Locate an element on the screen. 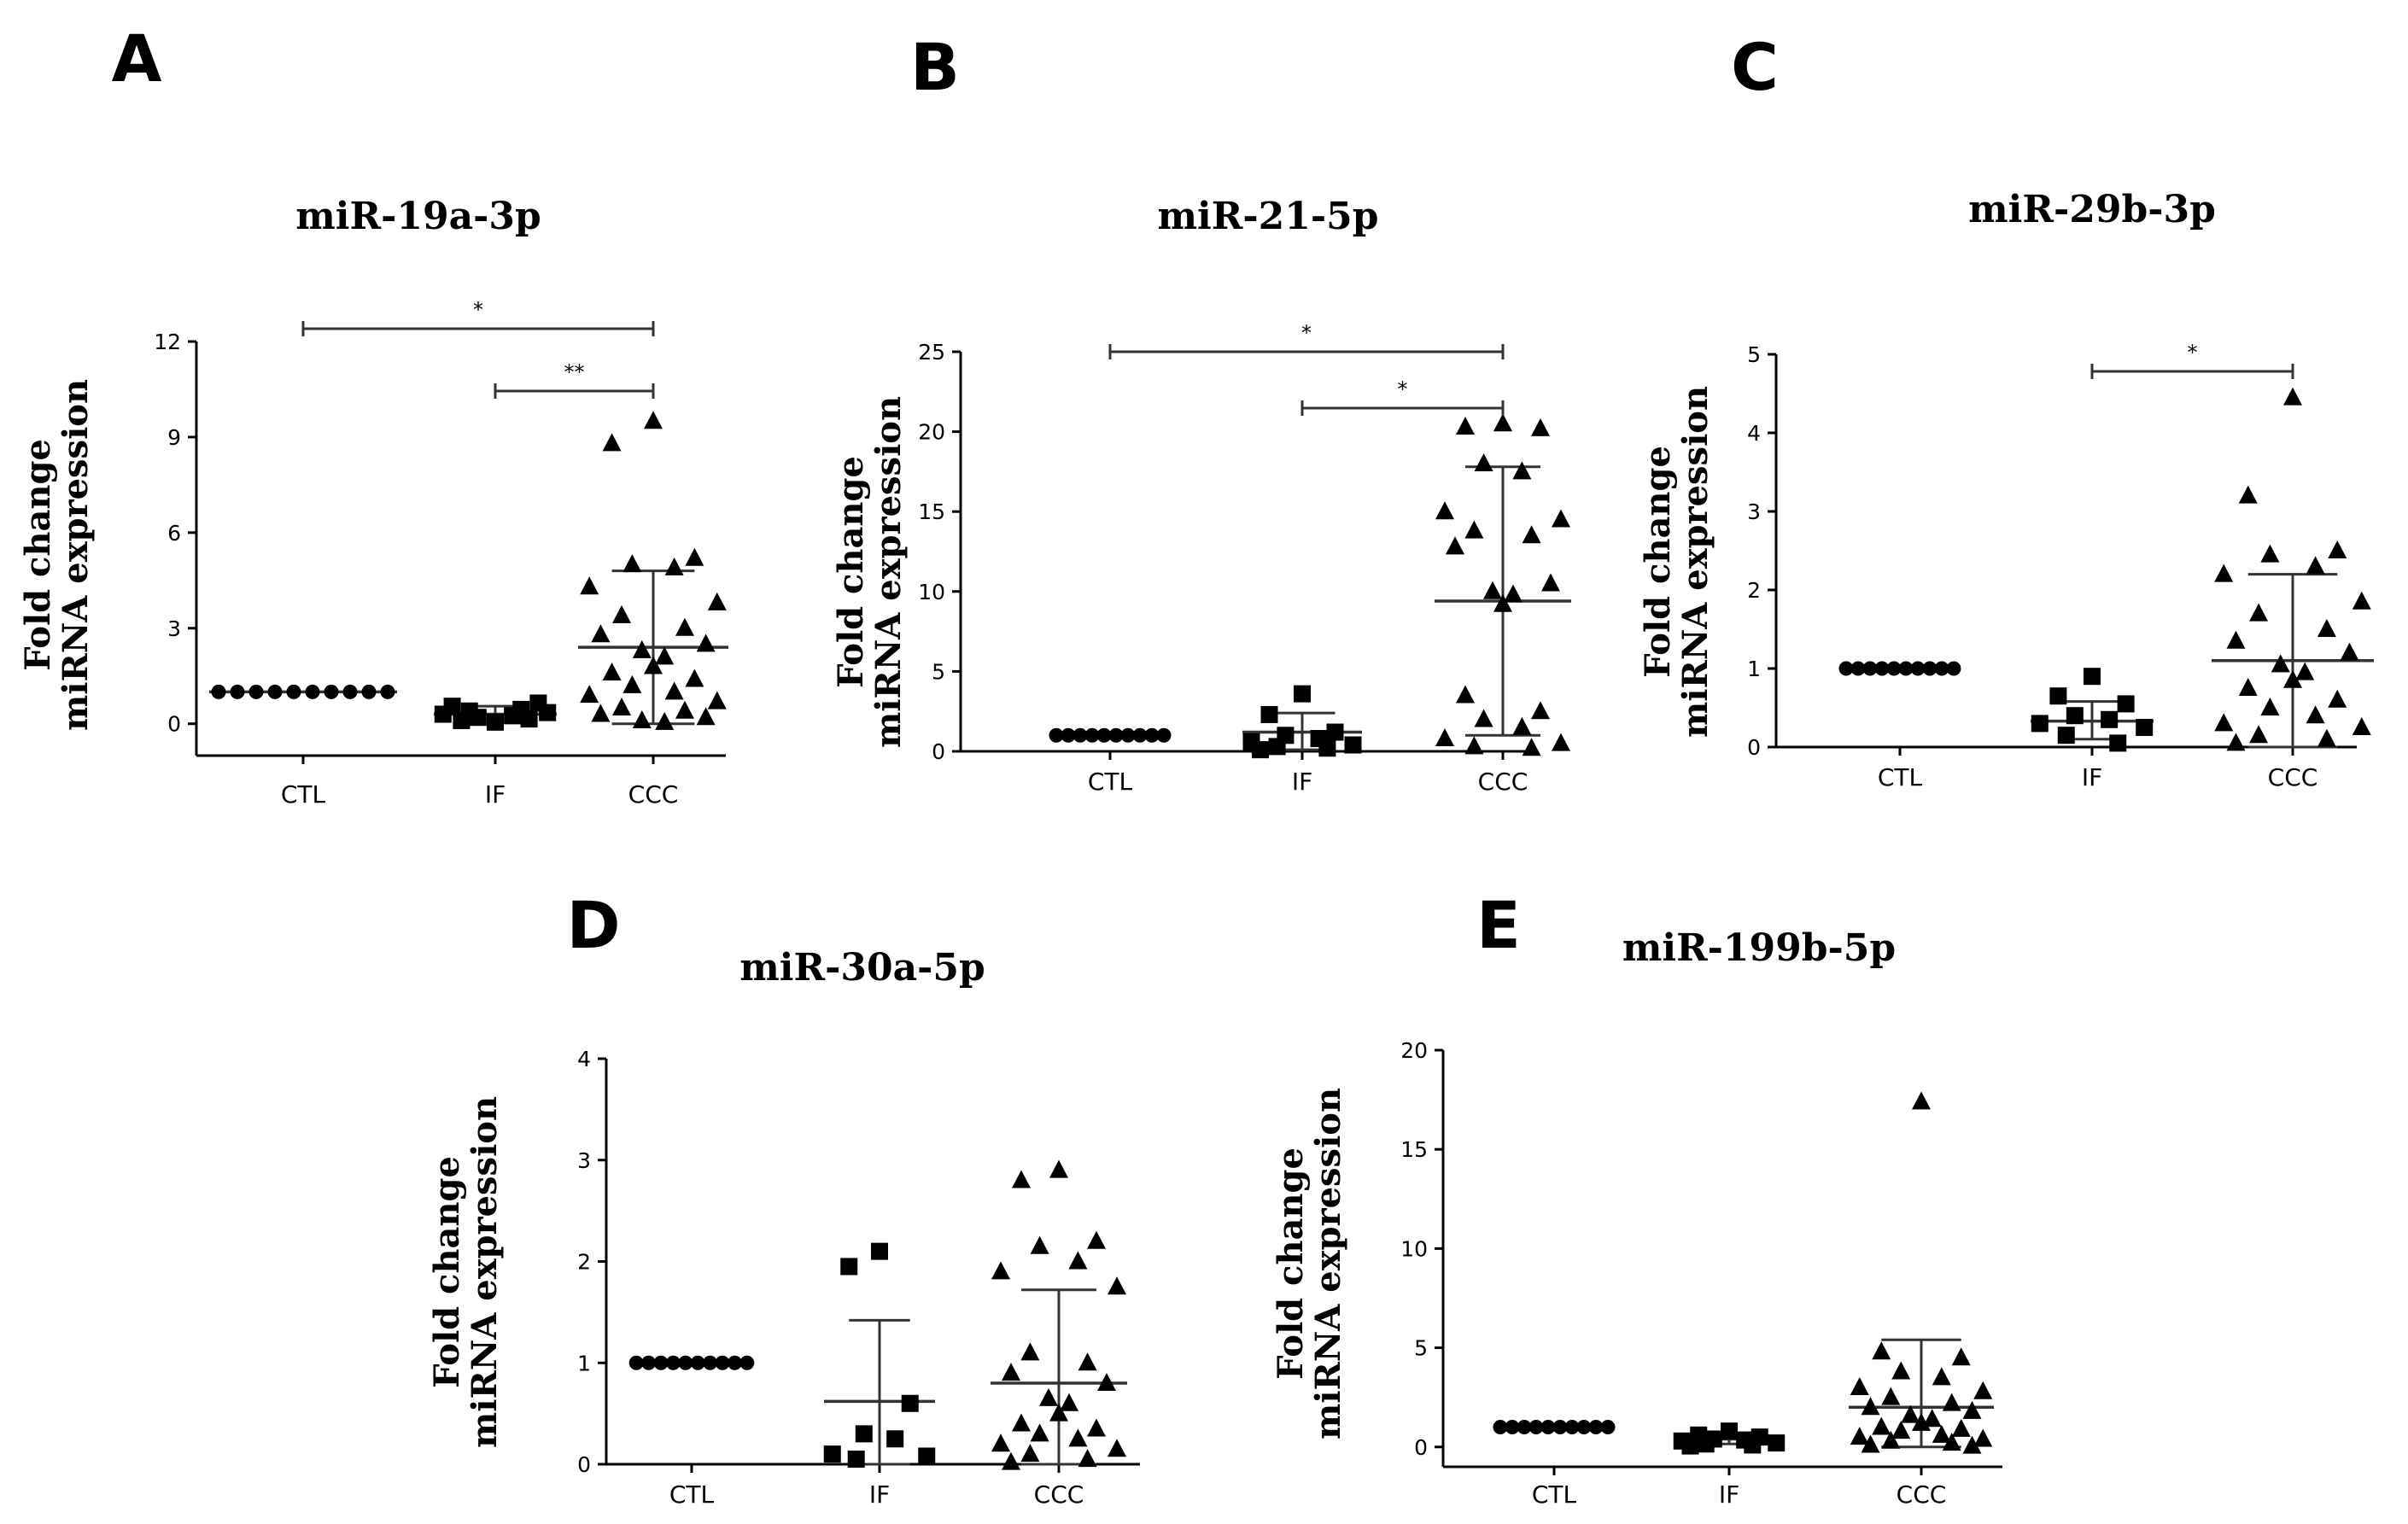 This screenshot has height=1524, width=2408. y-tick-label: 3 is located at coordinates (584, 1160).